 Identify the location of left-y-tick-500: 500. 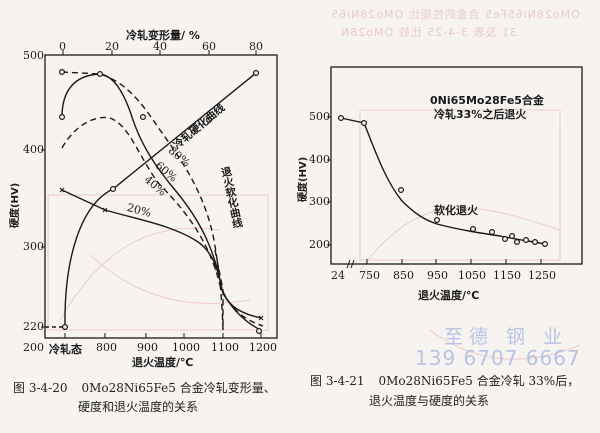
(33, 55).